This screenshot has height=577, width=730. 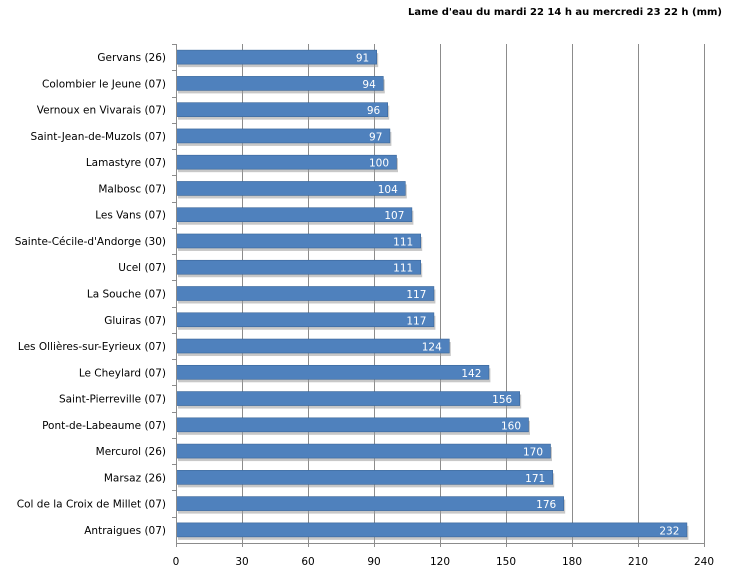 I want to click on data-label: 170, so click(x=533, y=453).